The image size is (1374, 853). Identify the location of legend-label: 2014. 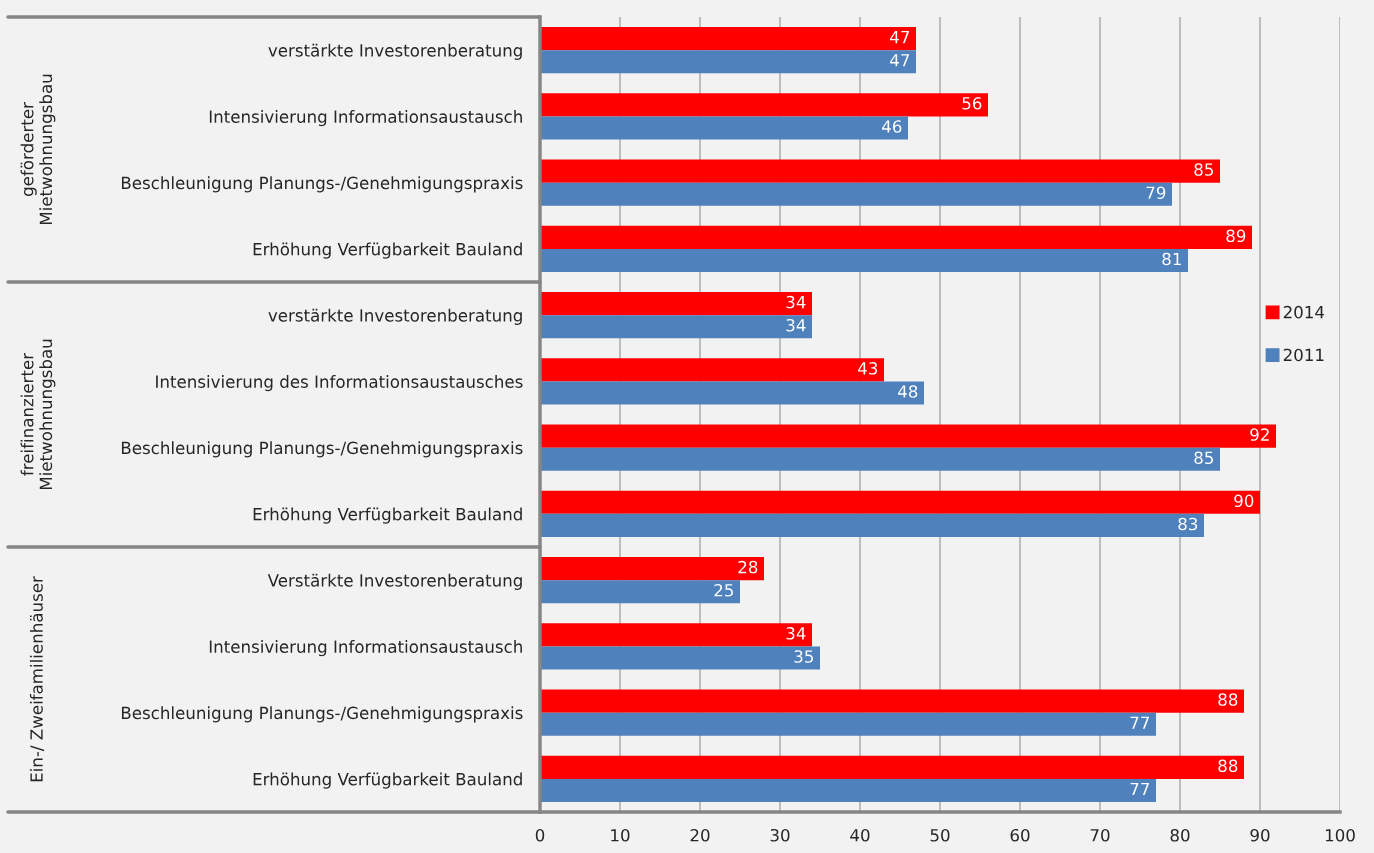
(1304, 312).